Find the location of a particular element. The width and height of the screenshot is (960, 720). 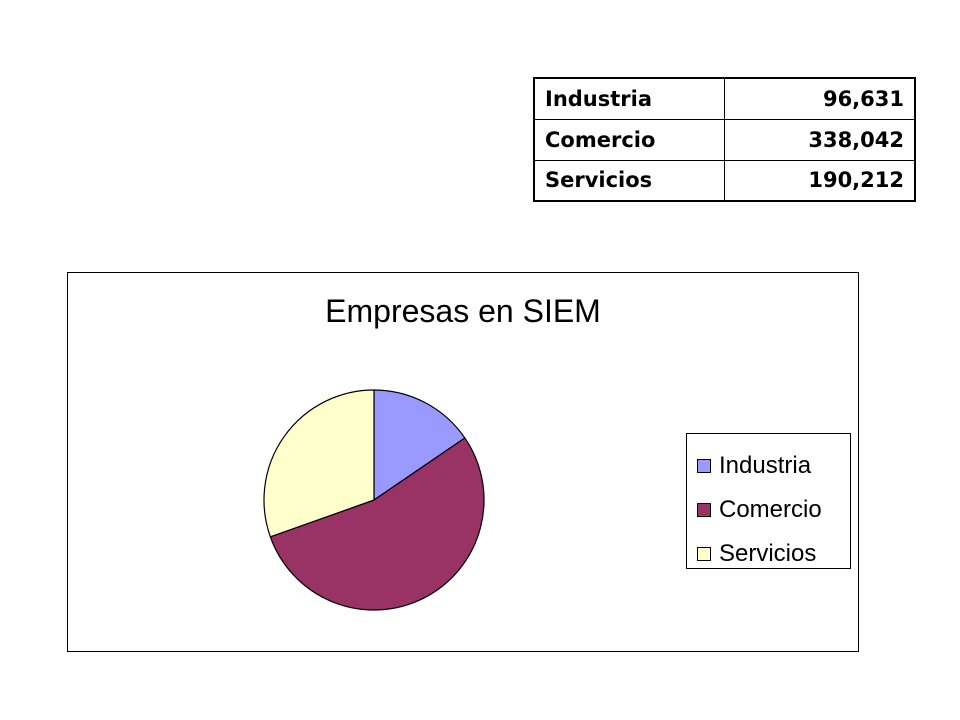

table-cell-value: 190,212 is located at coordinates (819, 180).